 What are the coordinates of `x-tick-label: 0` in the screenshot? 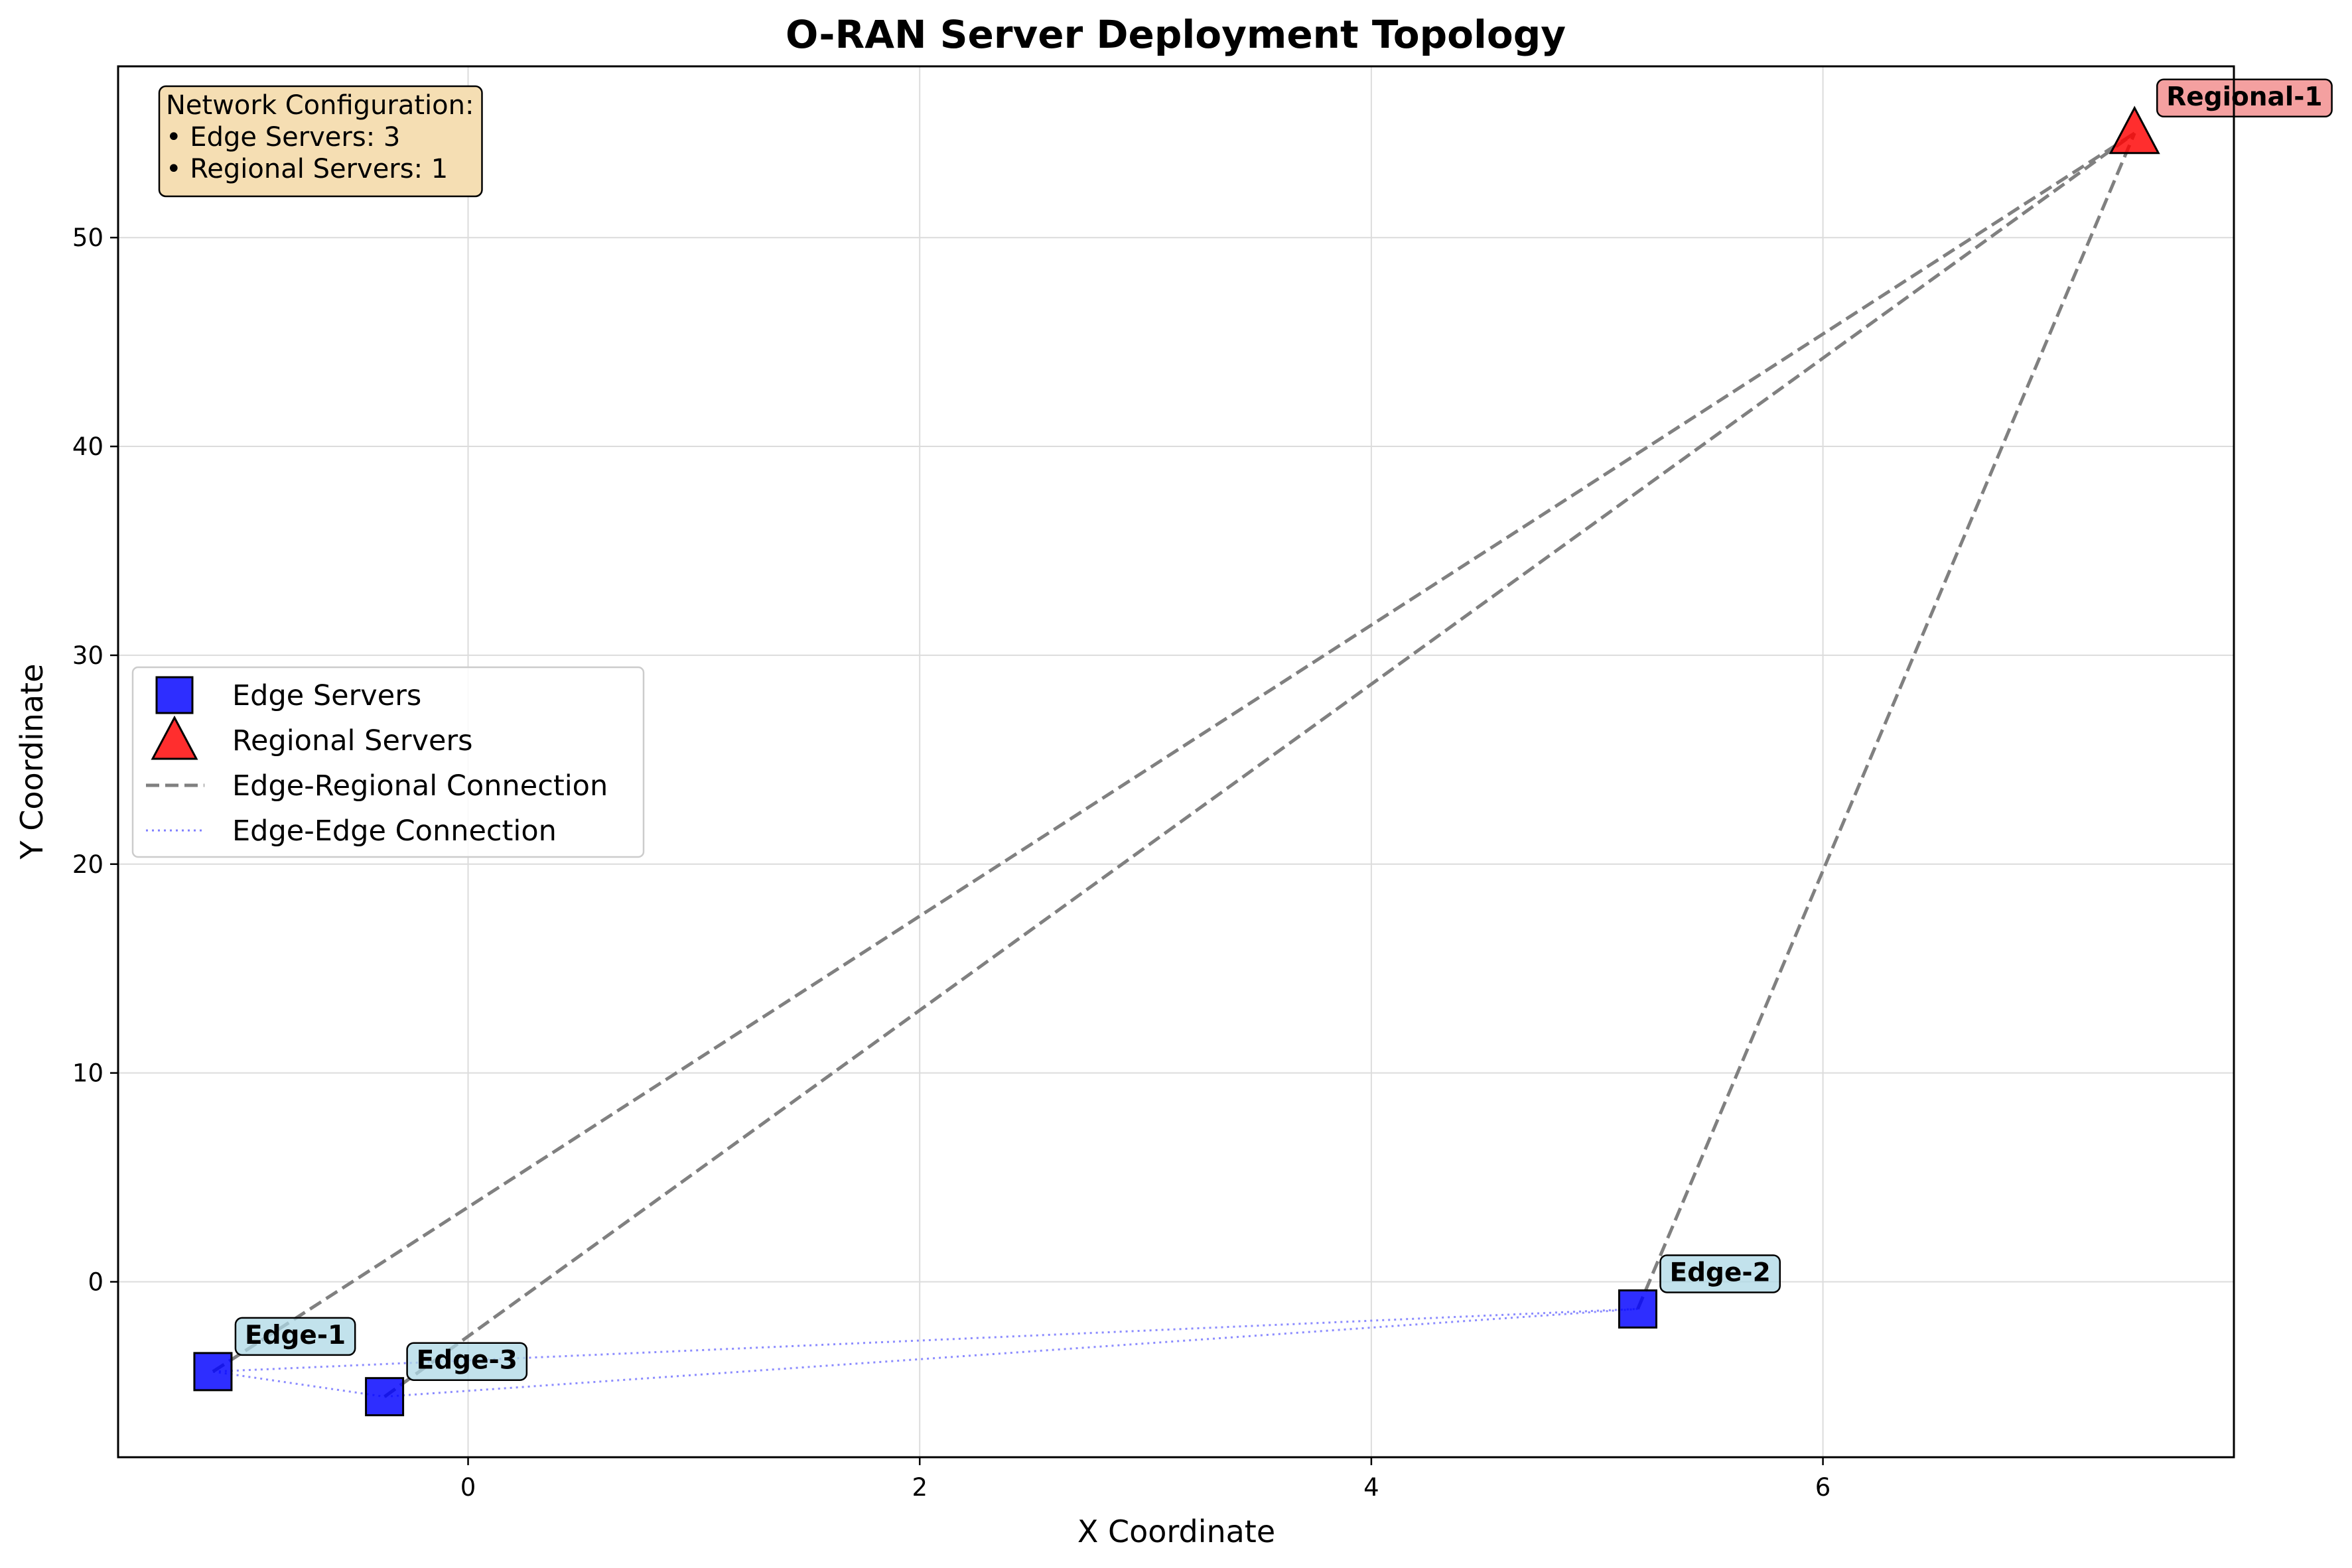 It's located at (468, 1487).